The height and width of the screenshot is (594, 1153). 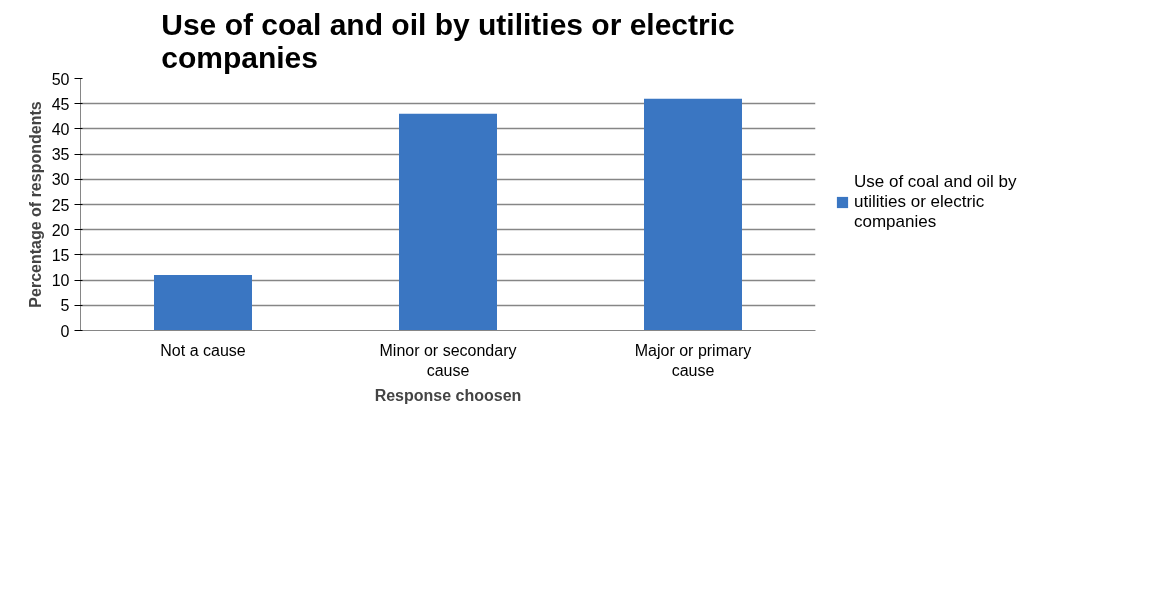 I want to click on y-tick-label: 45, so click(x=60, y=104).